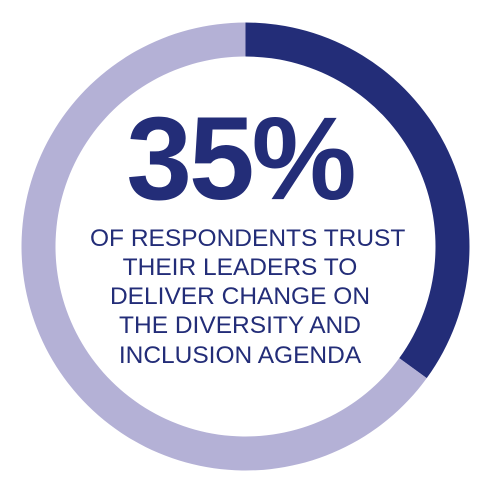 Image resolution: width=480 pixels, height=493 pixels. I want to click on headline-percentage: 35%, so click(241, 159).